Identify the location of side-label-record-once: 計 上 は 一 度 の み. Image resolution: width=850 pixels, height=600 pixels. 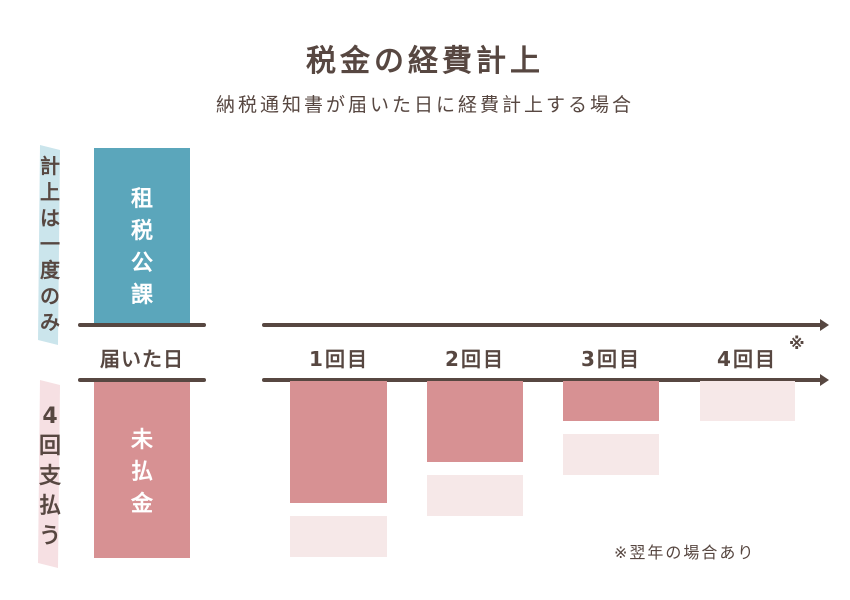
(50, 244).